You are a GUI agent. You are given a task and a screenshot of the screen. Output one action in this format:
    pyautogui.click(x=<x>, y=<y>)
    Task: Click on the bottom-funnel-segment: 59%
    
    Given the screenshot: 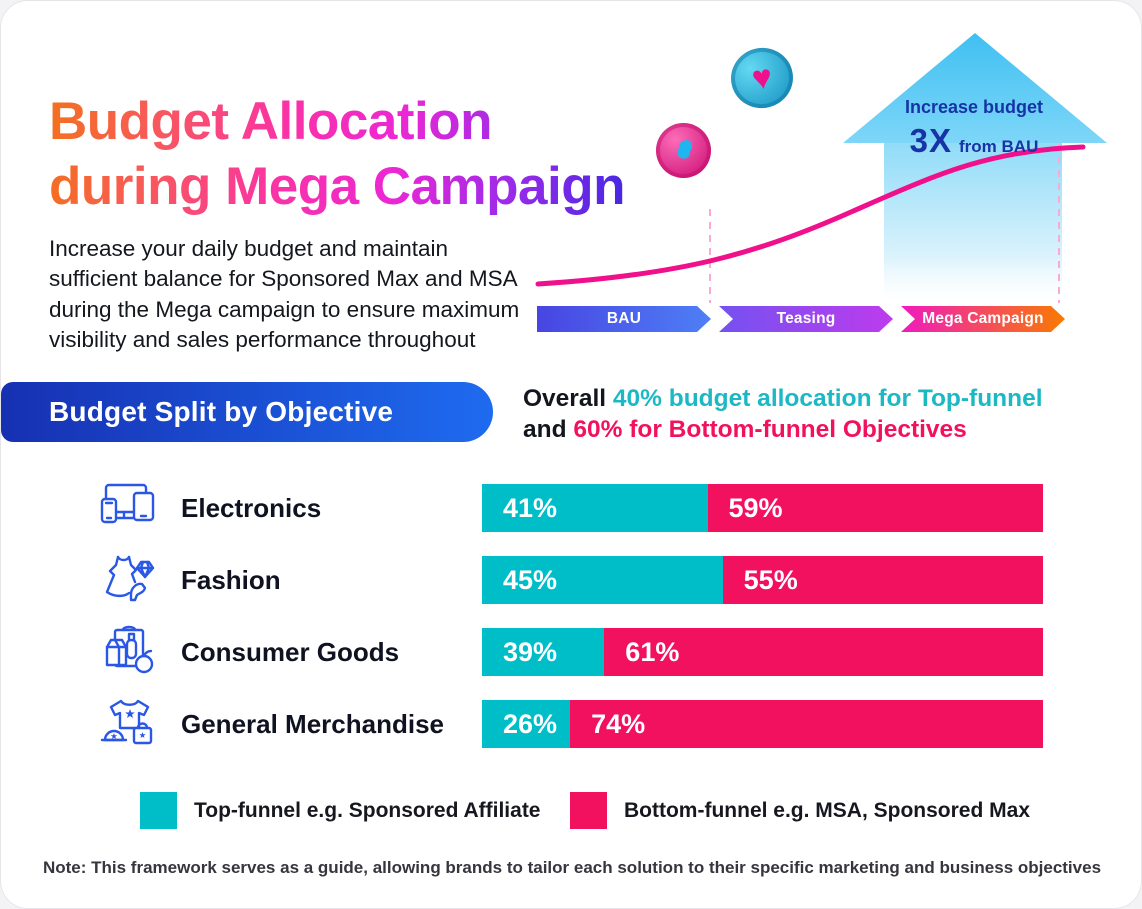 What is the action you would take?
    pyautogui.click(x=875, y=508)
    